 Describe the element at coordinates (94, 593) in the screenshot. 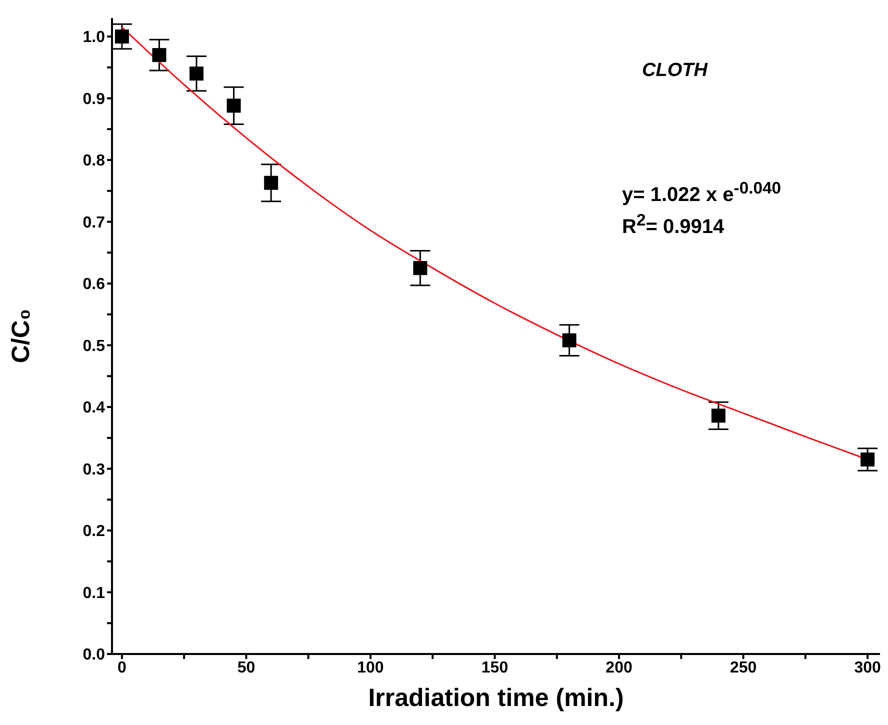

I see `y-tick-label: 0.1` at that location.